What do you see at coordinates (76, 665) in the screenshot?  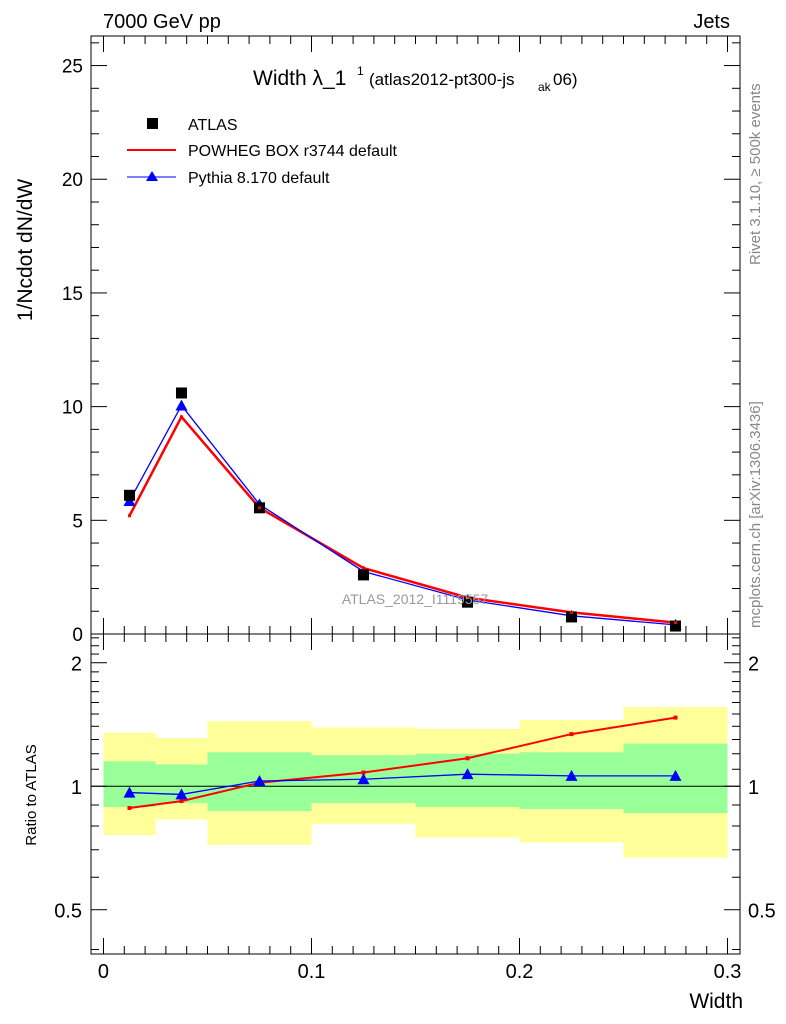 I see `ratio-ytick-label: 2` at bounding box center [76, 665].